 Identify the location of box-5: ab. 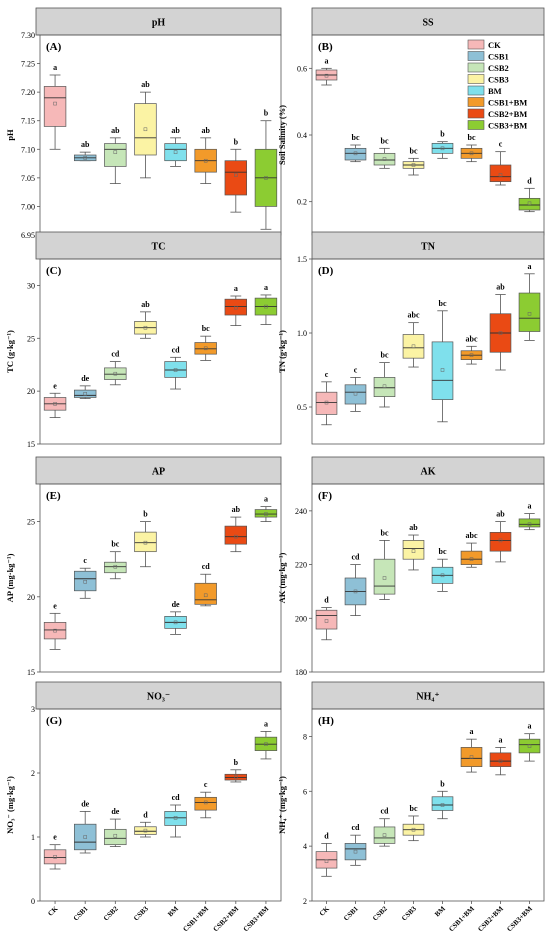
(175, 146).